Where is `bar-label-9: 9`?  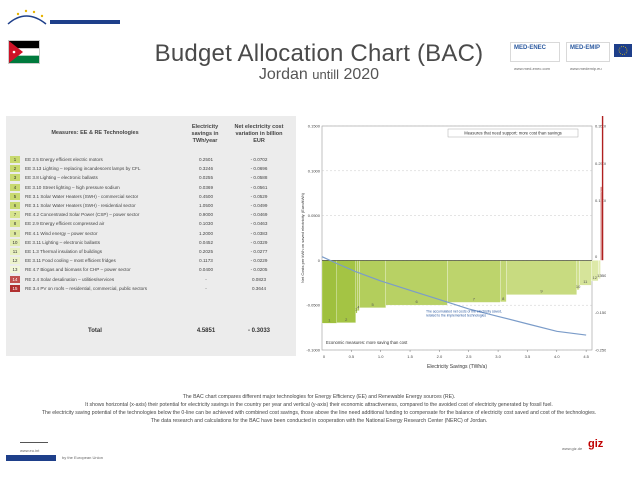
bar-label-9: 9 is located at coordinates (541, 291).